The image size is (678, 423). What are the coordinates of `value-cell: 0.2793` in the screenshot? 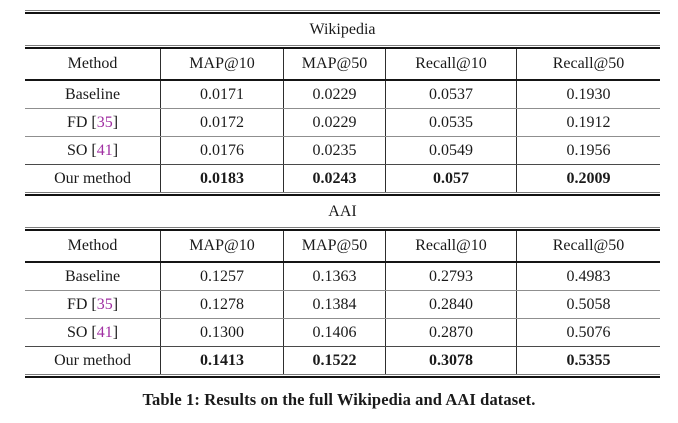 It's located at (450, 276).